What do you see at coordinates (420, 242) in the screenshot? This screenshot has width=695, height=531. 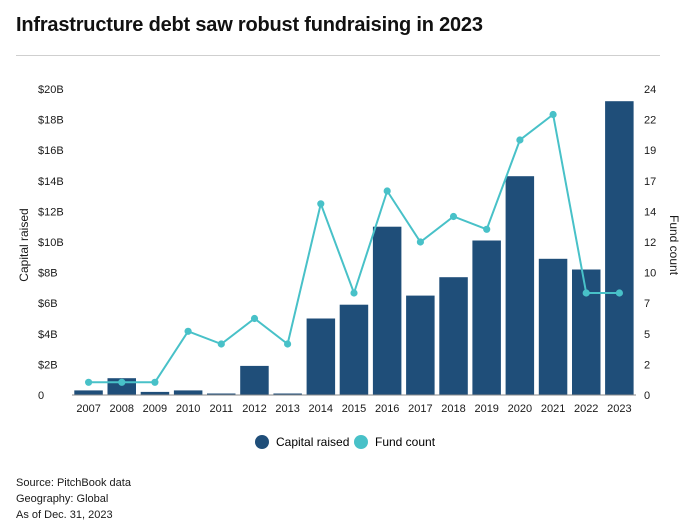 I see `fund-count-point-2017` at bounding box center [420, 242].